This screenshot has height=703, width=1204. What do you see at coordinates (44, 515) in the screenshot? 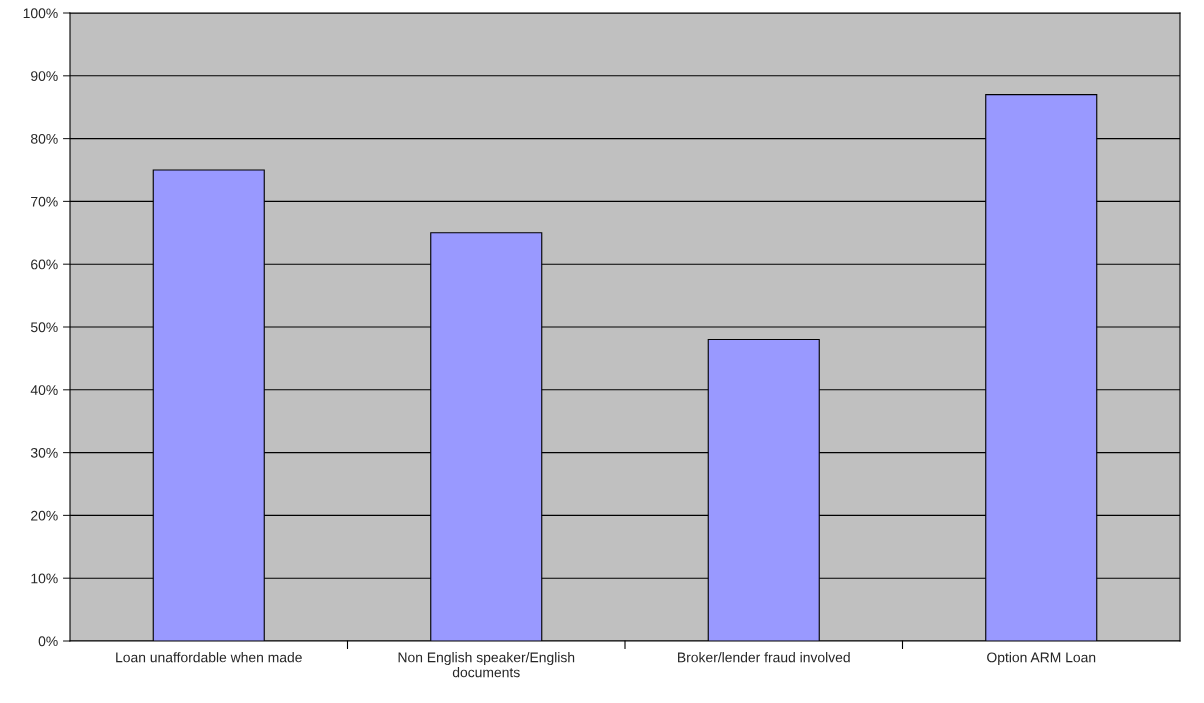
I see `y-tick-label: 20%` at bounding box center [44, 515].